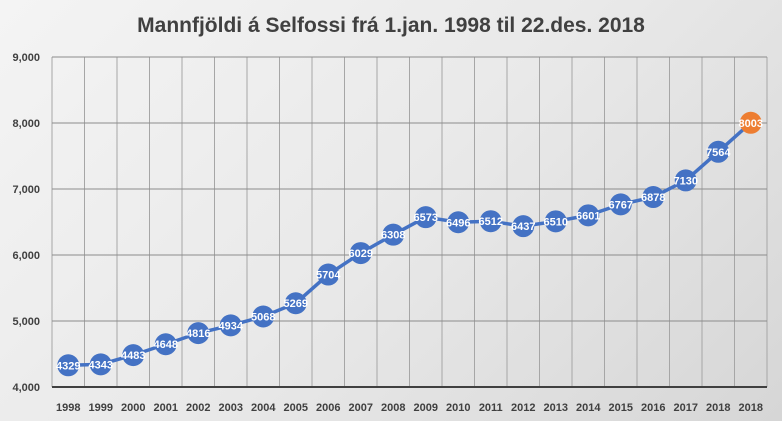 The image size is (782, 421). I want to click on x-tick-label: 2011, so click(491, 408).